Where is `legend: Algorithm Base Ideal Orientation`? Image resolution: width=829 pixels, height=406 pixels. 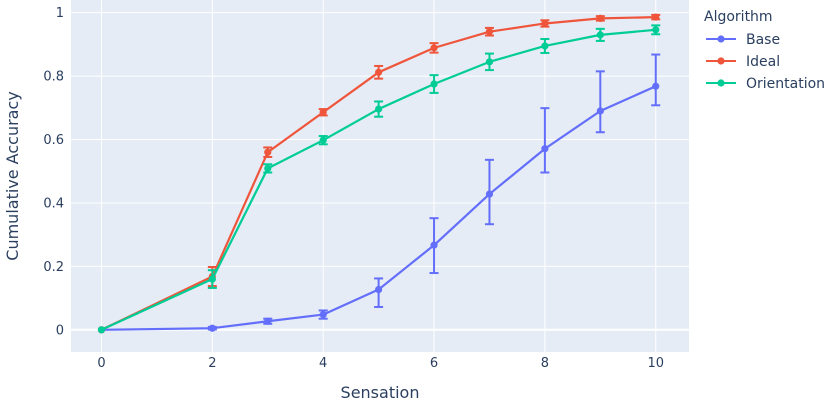 legend: Algorithm Base Ideal Orientation is located at coordinates (764, 50).